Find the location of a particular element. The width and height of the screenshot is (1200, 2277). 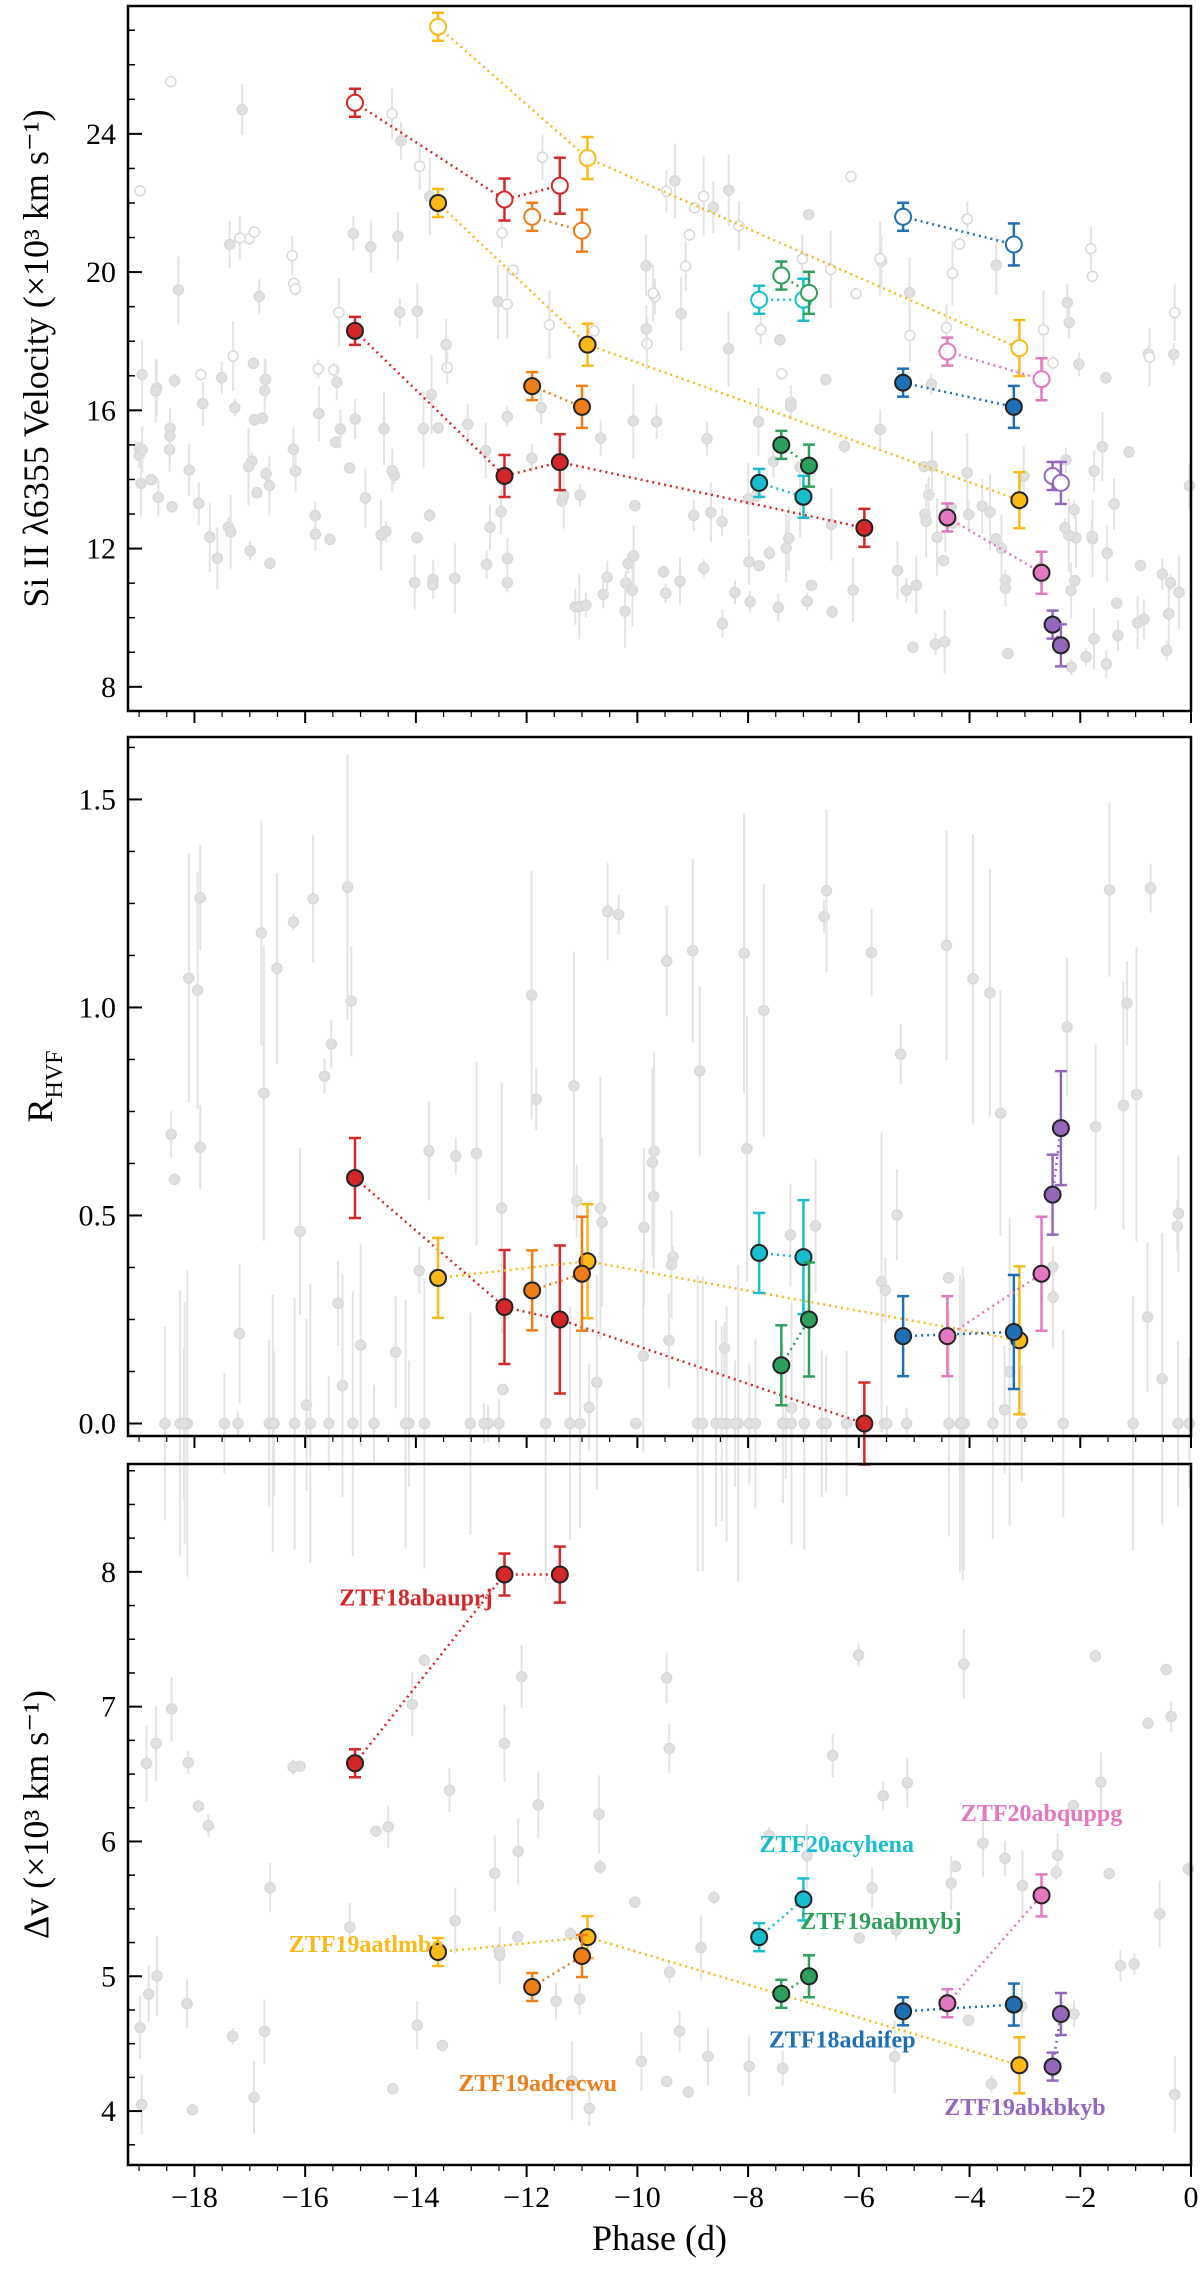

series-line-ZTF18adaifep is located at coordinates (958, 2008).